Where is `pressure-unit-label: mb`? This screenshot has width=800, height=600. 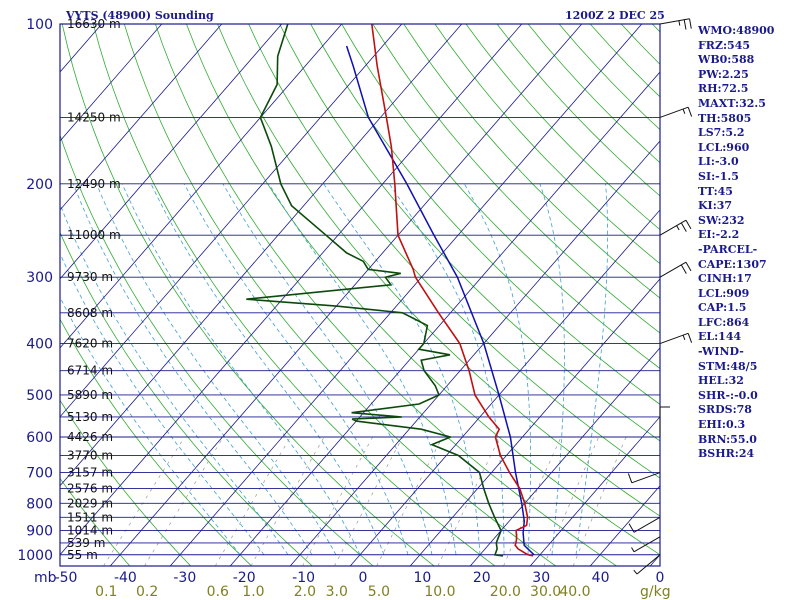
pressure-unit-label: mb is located at coordinates (45, 578).